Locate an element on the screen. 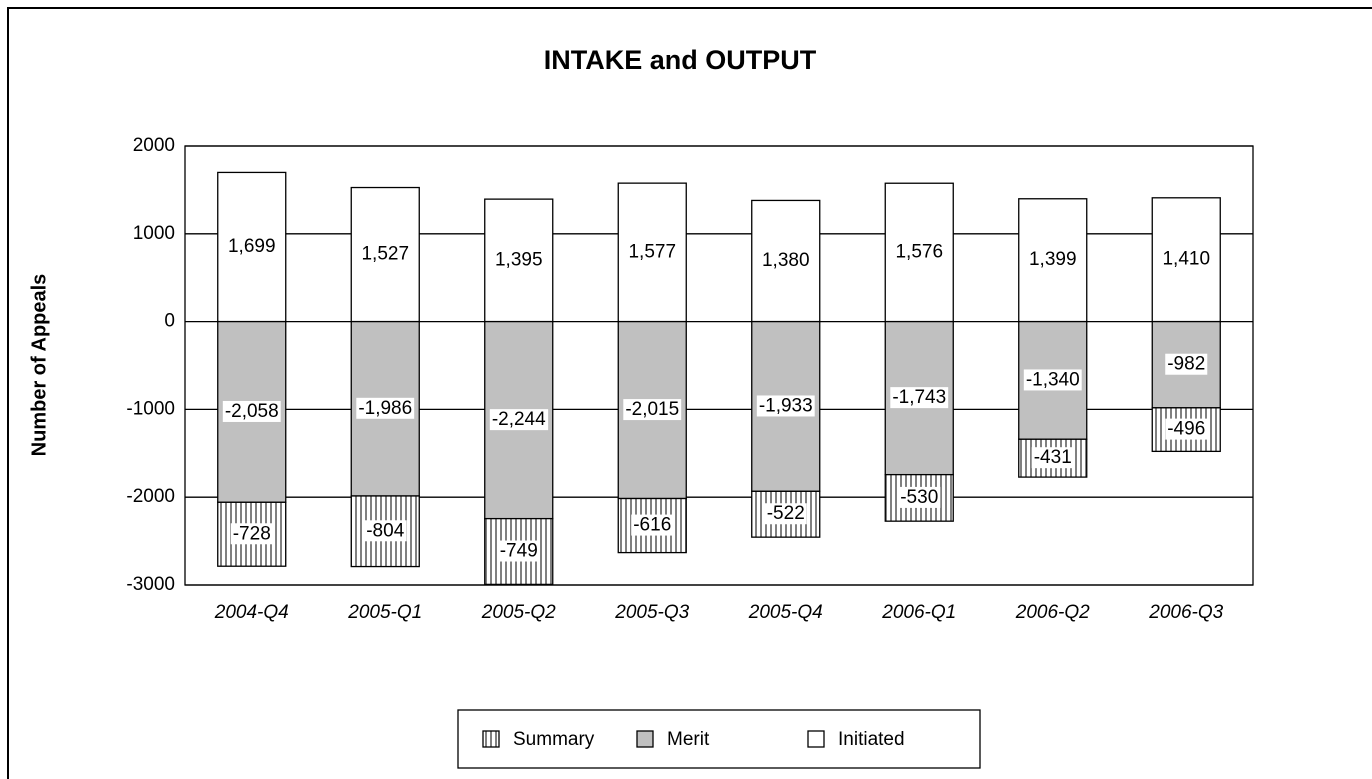 The width and height of the screenshot is (1372, 779). data-label: 1,577 is located at coordinates (652, 251).